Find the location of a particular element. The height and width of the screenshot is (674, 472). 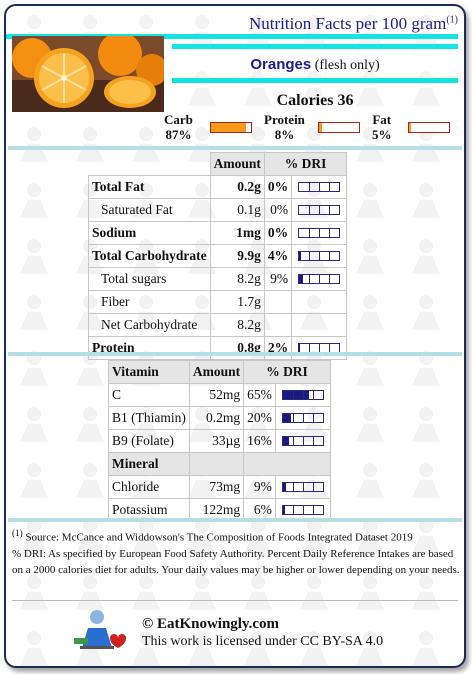

mineral-row: Chloride 73mg 9% is located at coordinates (219, 487).